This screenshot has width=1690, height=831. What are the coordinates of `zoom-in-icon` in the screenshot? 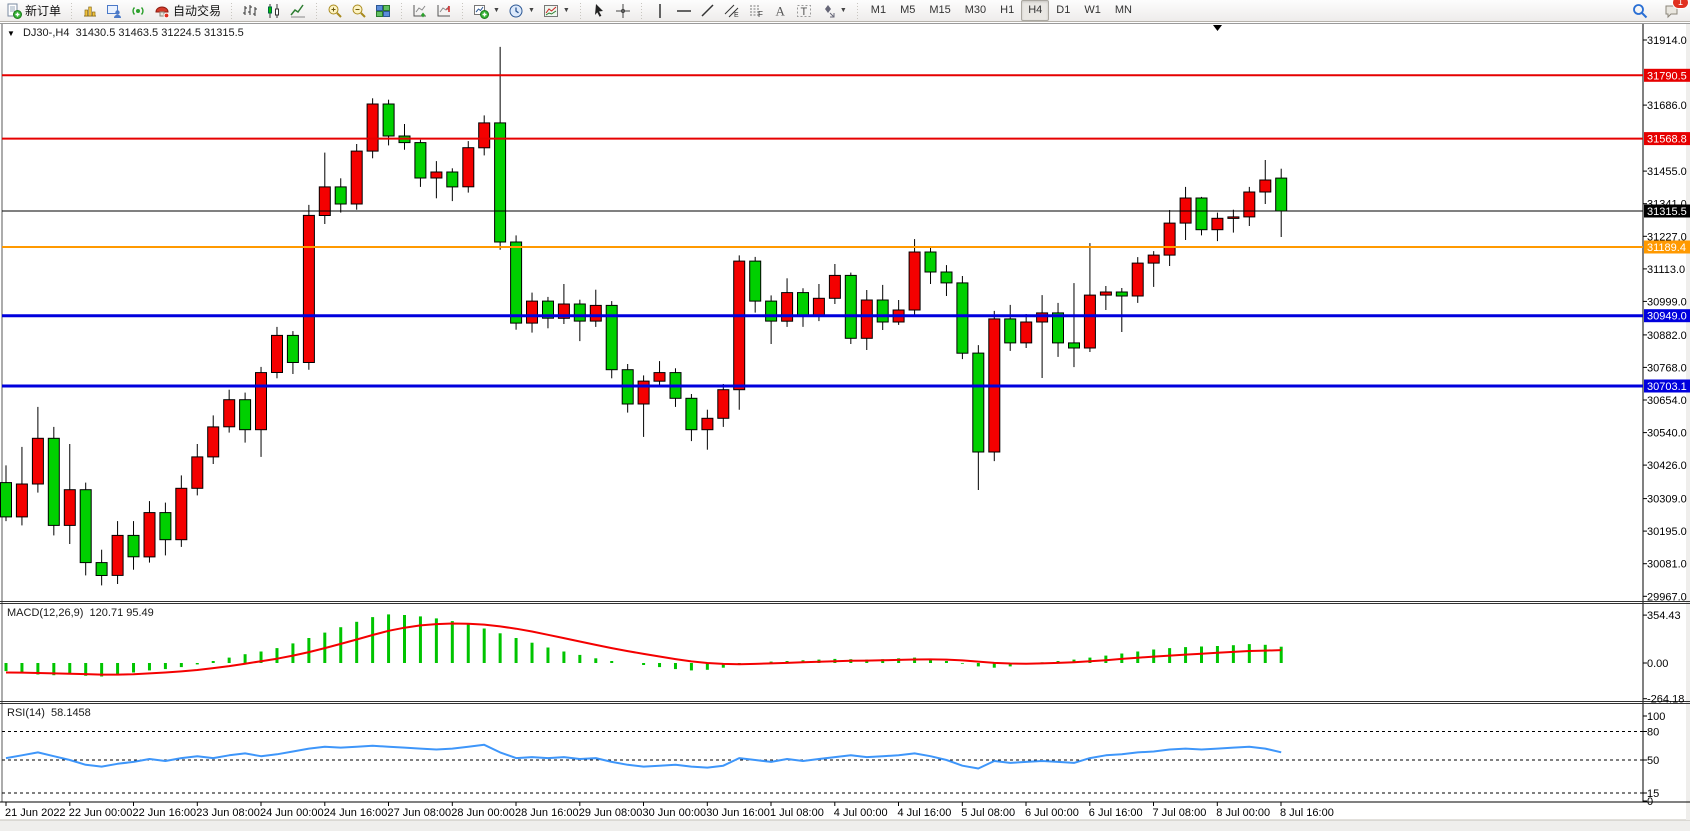 It's located at (335, 11).